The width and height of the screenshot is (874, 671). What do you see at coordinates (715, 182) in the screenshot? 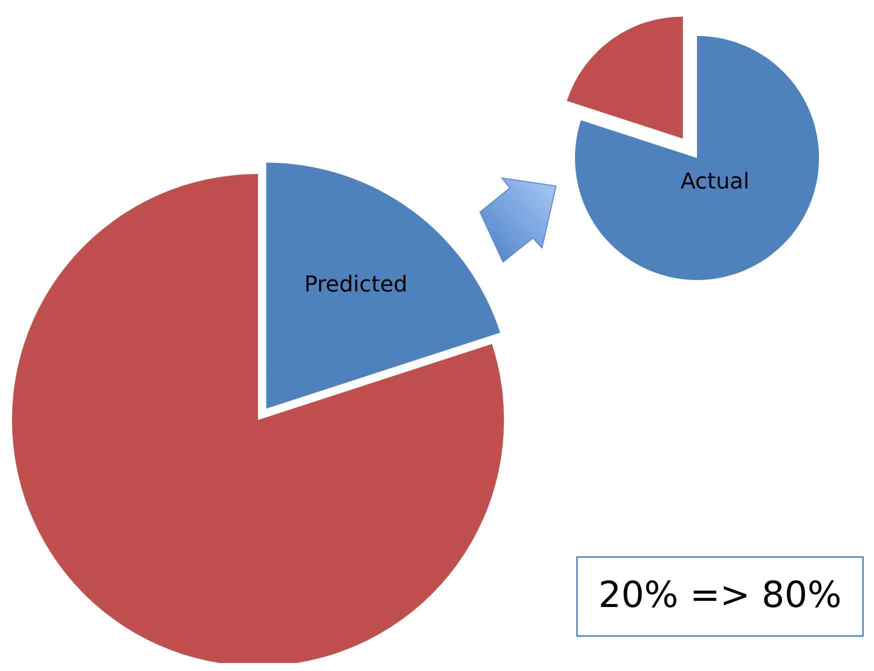
I see `slice-label: Actual` at bounding box center [715, 182].